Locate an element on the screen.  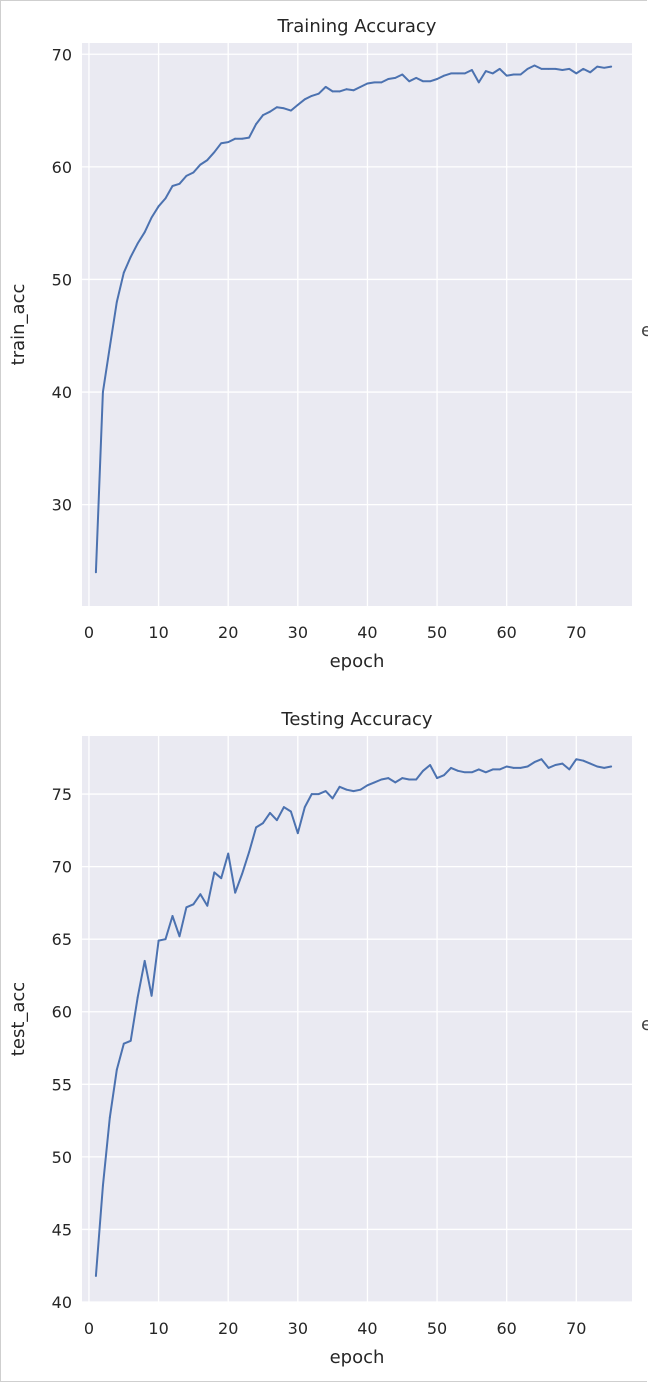
y-tick-label: 75 is located at coordinates (62, 794).